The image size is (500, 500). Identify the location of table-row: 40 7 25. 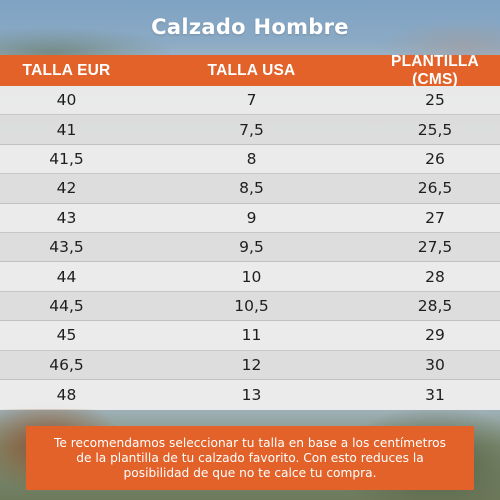
(250, 101).